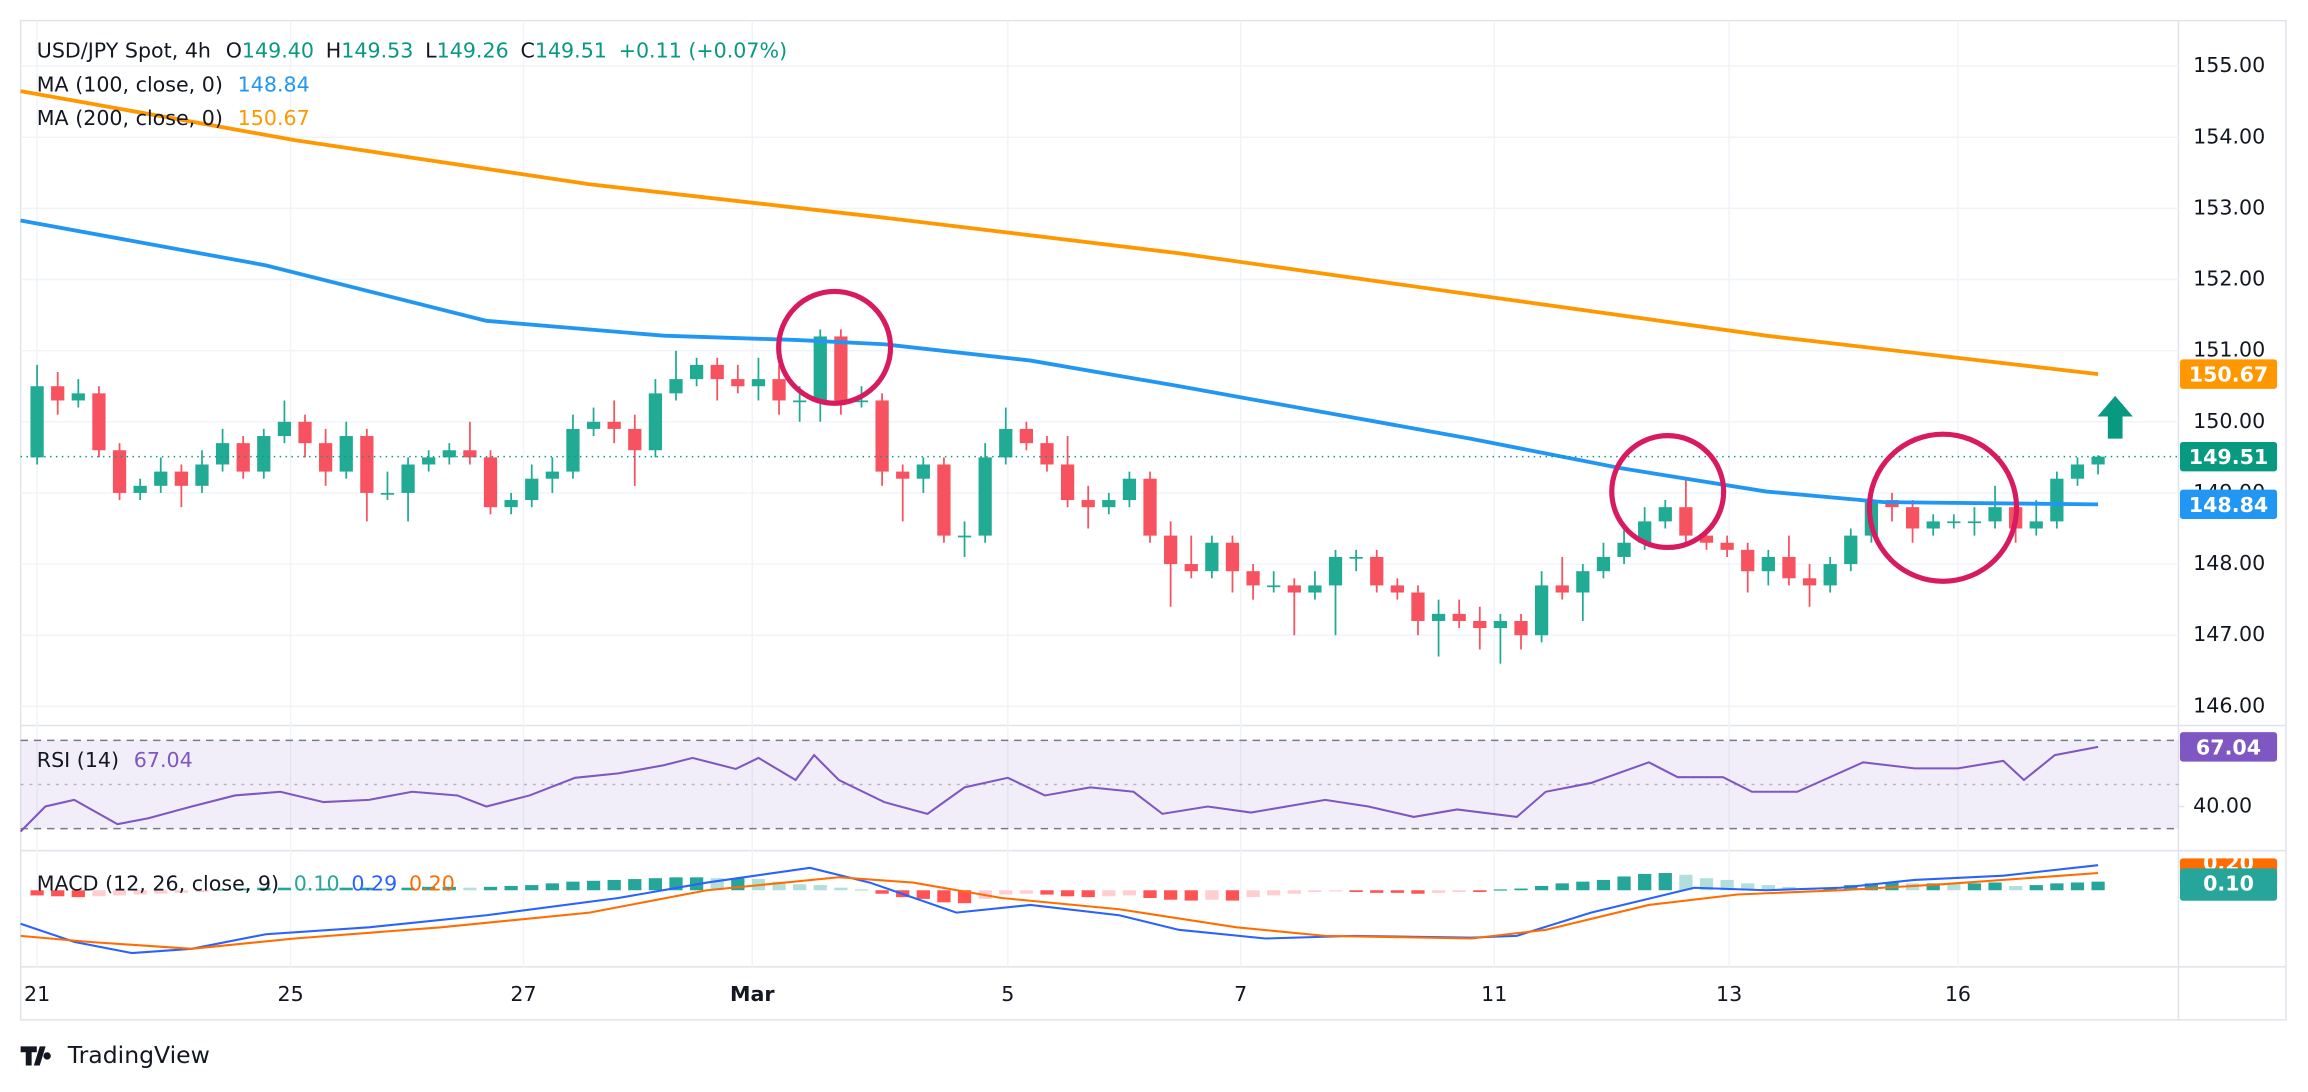 The width and height of the screenshot is (2308, 1092). What do you see at coordinates (278, 51) in the screenshot?
I see `ohlc-value: 149.40` at bounding box center [278, 51].